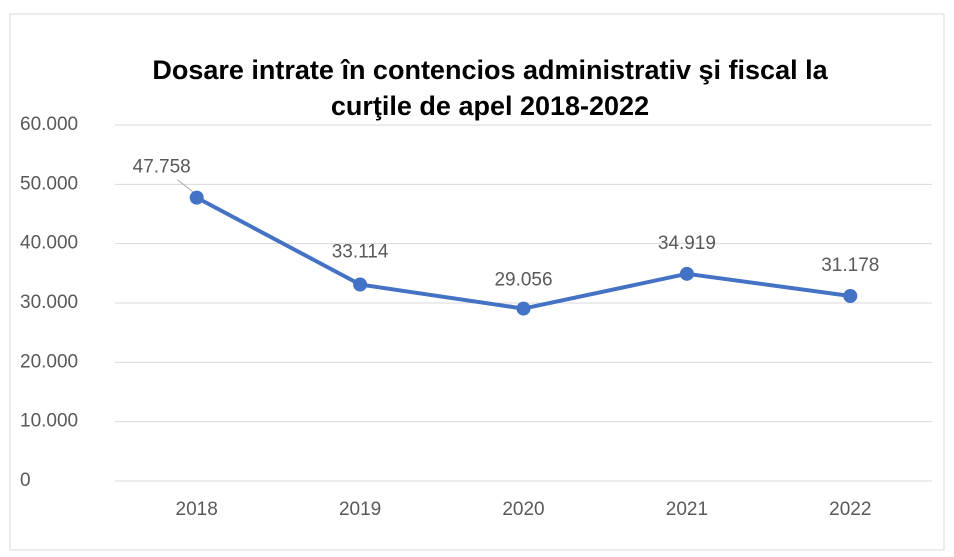 This screenshot has height=557, width=954. What do you see at coordinates (49, 124) in the screenshot?
I see `y-tick-label: 60.000` at bounding box center [49, 124].